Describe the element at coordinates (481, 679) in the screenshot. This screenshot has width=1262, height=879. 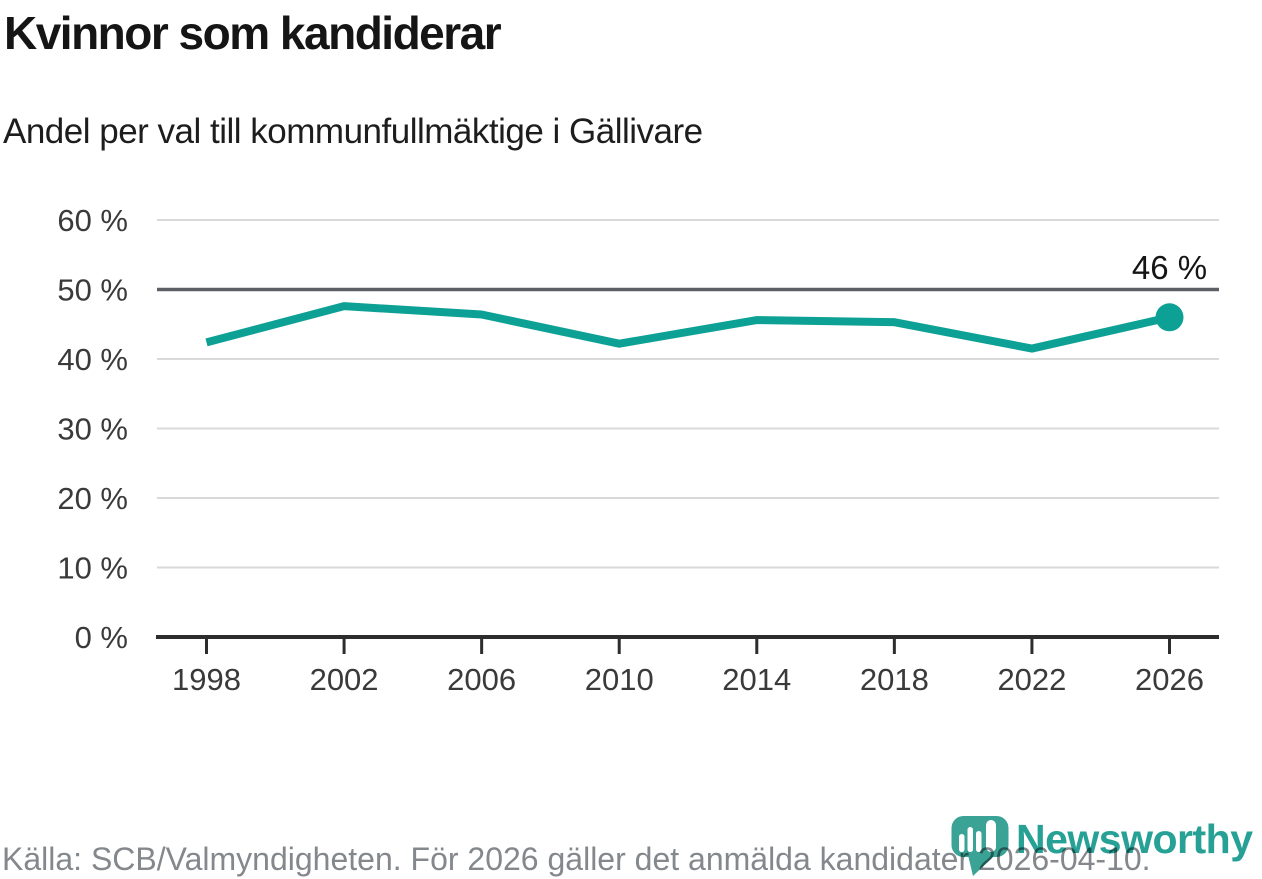
I see `x-tick-label: 2006` at that location.